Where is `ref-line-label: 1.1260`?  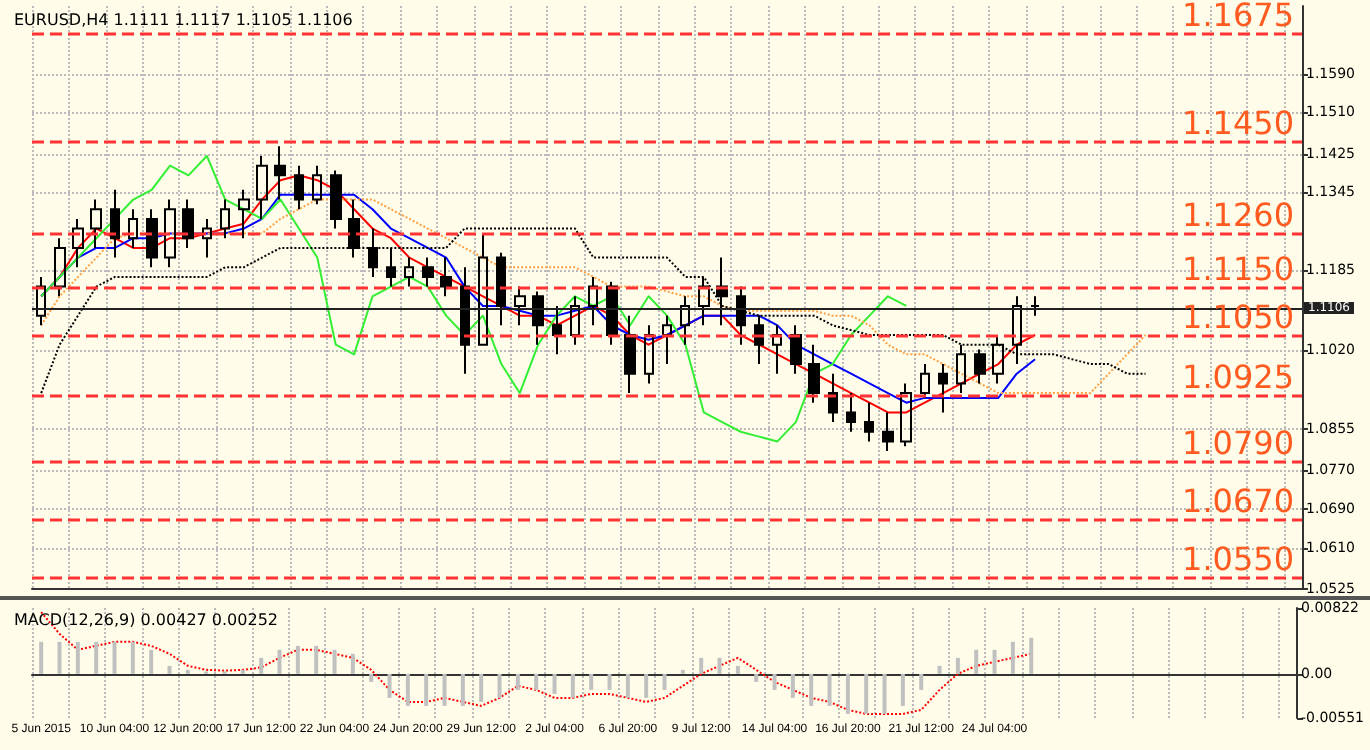
ref-line-label: 1.1260 is located at coordinates (1238, 215).